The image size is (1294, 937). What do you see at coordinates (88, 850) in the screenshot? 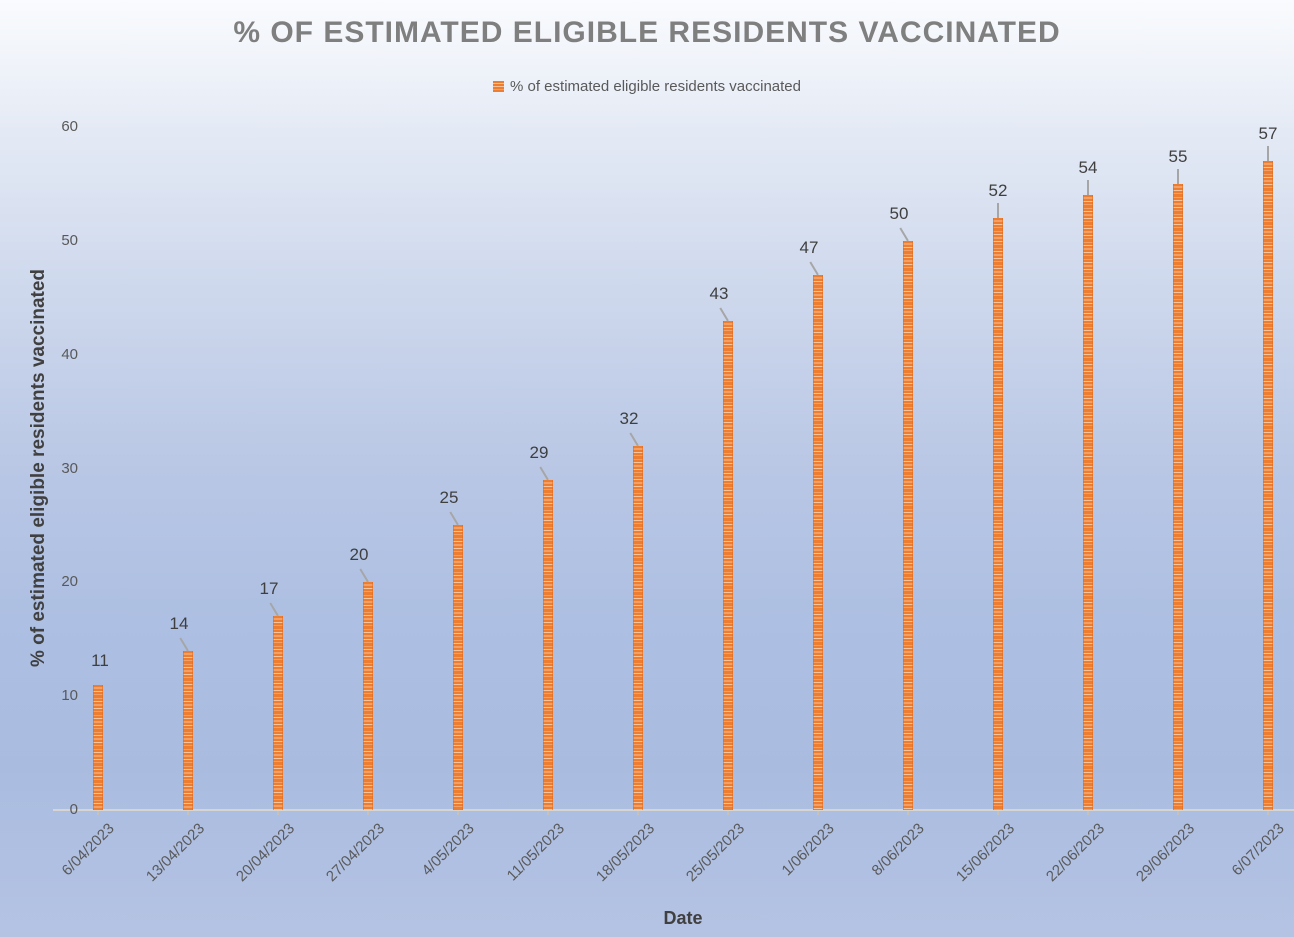
I see `x-tick-label: 6/04/2023` at bounding box center [88, 850].